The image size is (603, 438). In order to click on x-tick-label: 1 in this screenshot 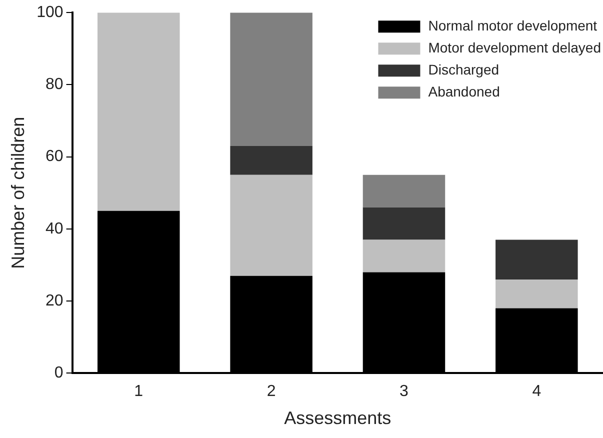, I will do `click(139, 391)`.